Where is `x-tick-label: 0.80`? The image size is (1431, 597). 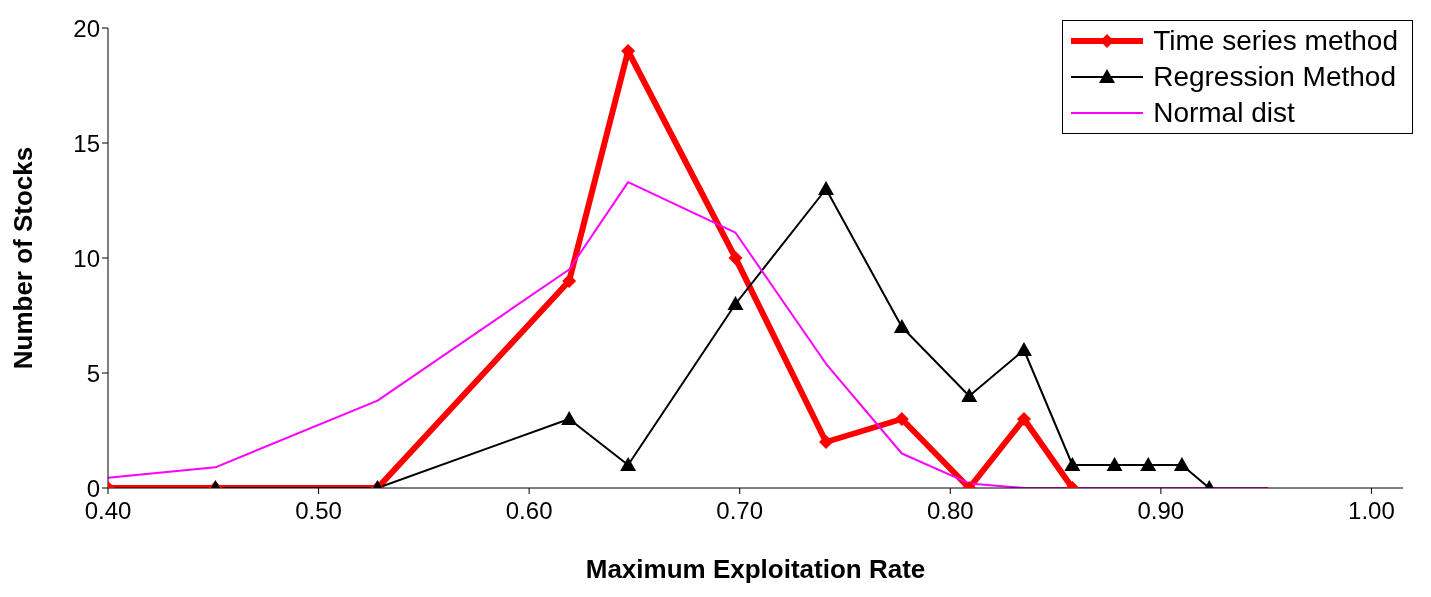
x-tick-label: 0.80 is located at coordinates (950, 511).